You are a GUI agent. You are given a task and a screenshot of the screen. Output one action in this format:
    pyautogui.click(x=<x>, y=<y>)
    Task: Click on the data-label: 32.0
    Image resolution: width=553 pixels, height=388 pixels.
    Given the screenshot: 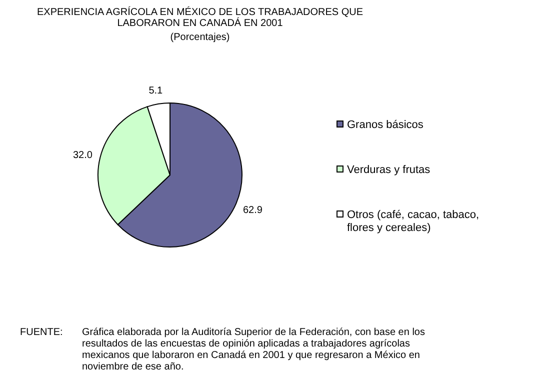 What is the action you would take?
    pyautogui.click(x=82, y=156)
    